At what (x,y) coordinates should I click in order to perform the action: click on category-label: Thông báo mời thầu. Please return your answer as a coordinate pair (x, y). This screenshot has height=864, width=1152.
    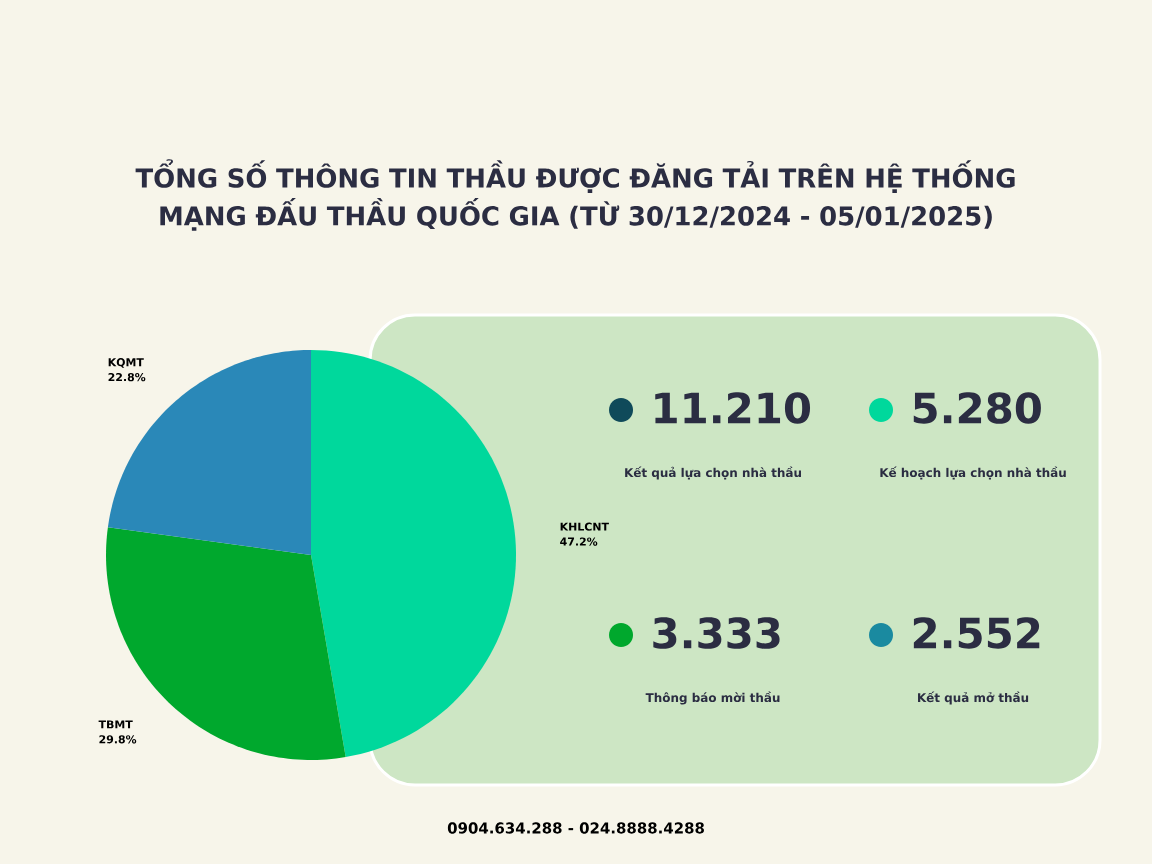
    Looking at the image, I should click on (712, 698).